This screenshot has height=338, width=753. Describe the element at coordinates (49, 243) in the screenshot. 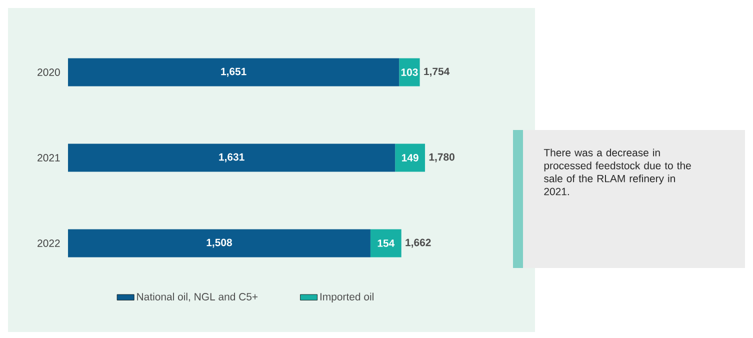

I see `y-tick-label: 2022` at that location.